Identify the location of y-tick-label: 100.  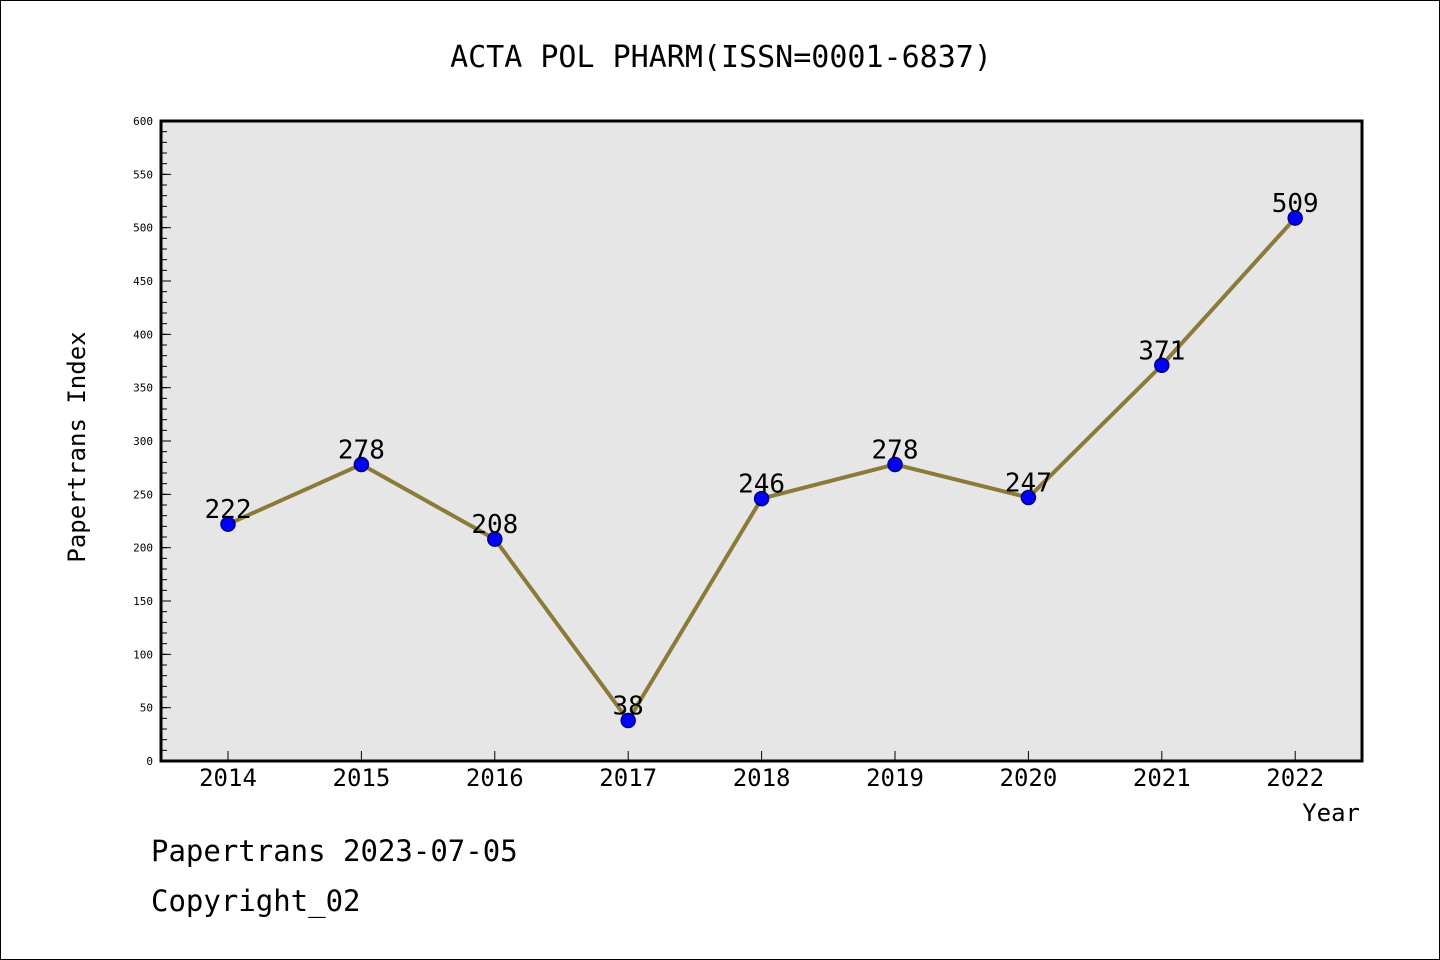
(143, 654).